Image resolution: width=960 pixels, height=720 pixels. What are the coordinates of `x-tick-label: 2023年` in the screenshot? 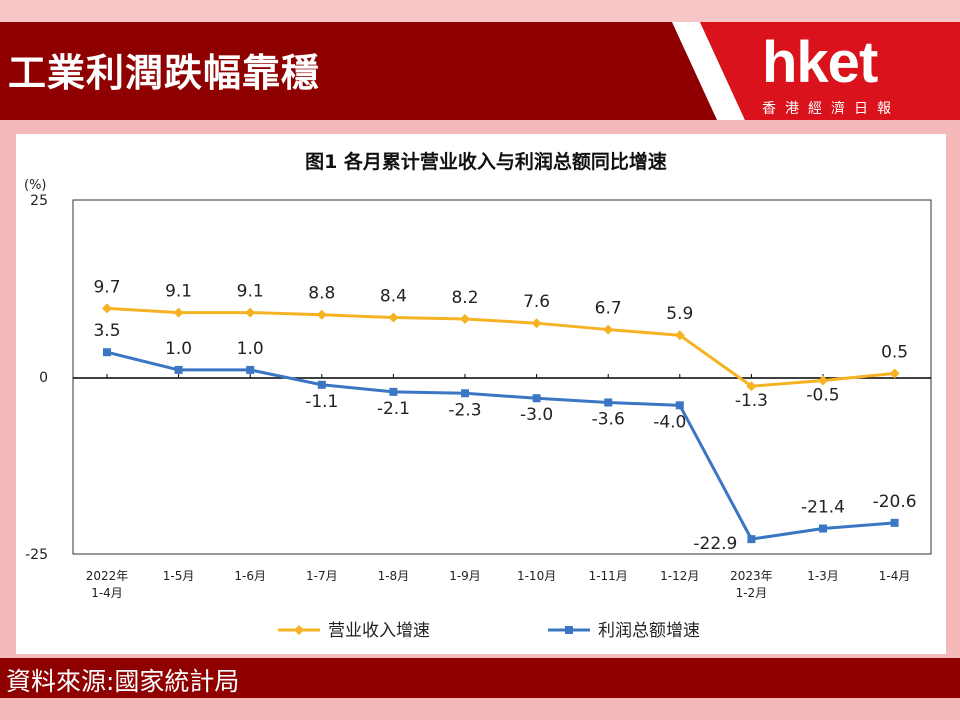 It's located at (751, 576).